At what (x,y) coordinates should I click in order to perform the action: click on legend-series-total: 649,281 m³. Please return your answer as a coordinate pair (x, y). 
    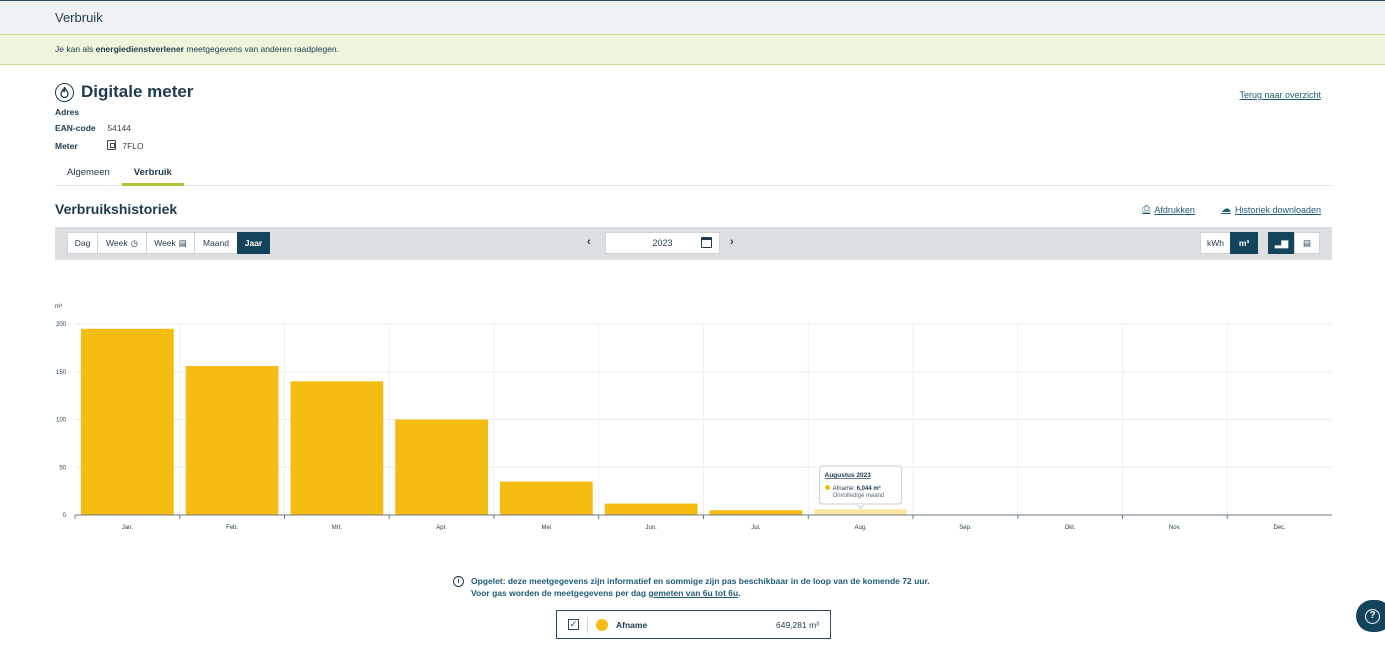
    Looking at the image, I should click on (797, 625).